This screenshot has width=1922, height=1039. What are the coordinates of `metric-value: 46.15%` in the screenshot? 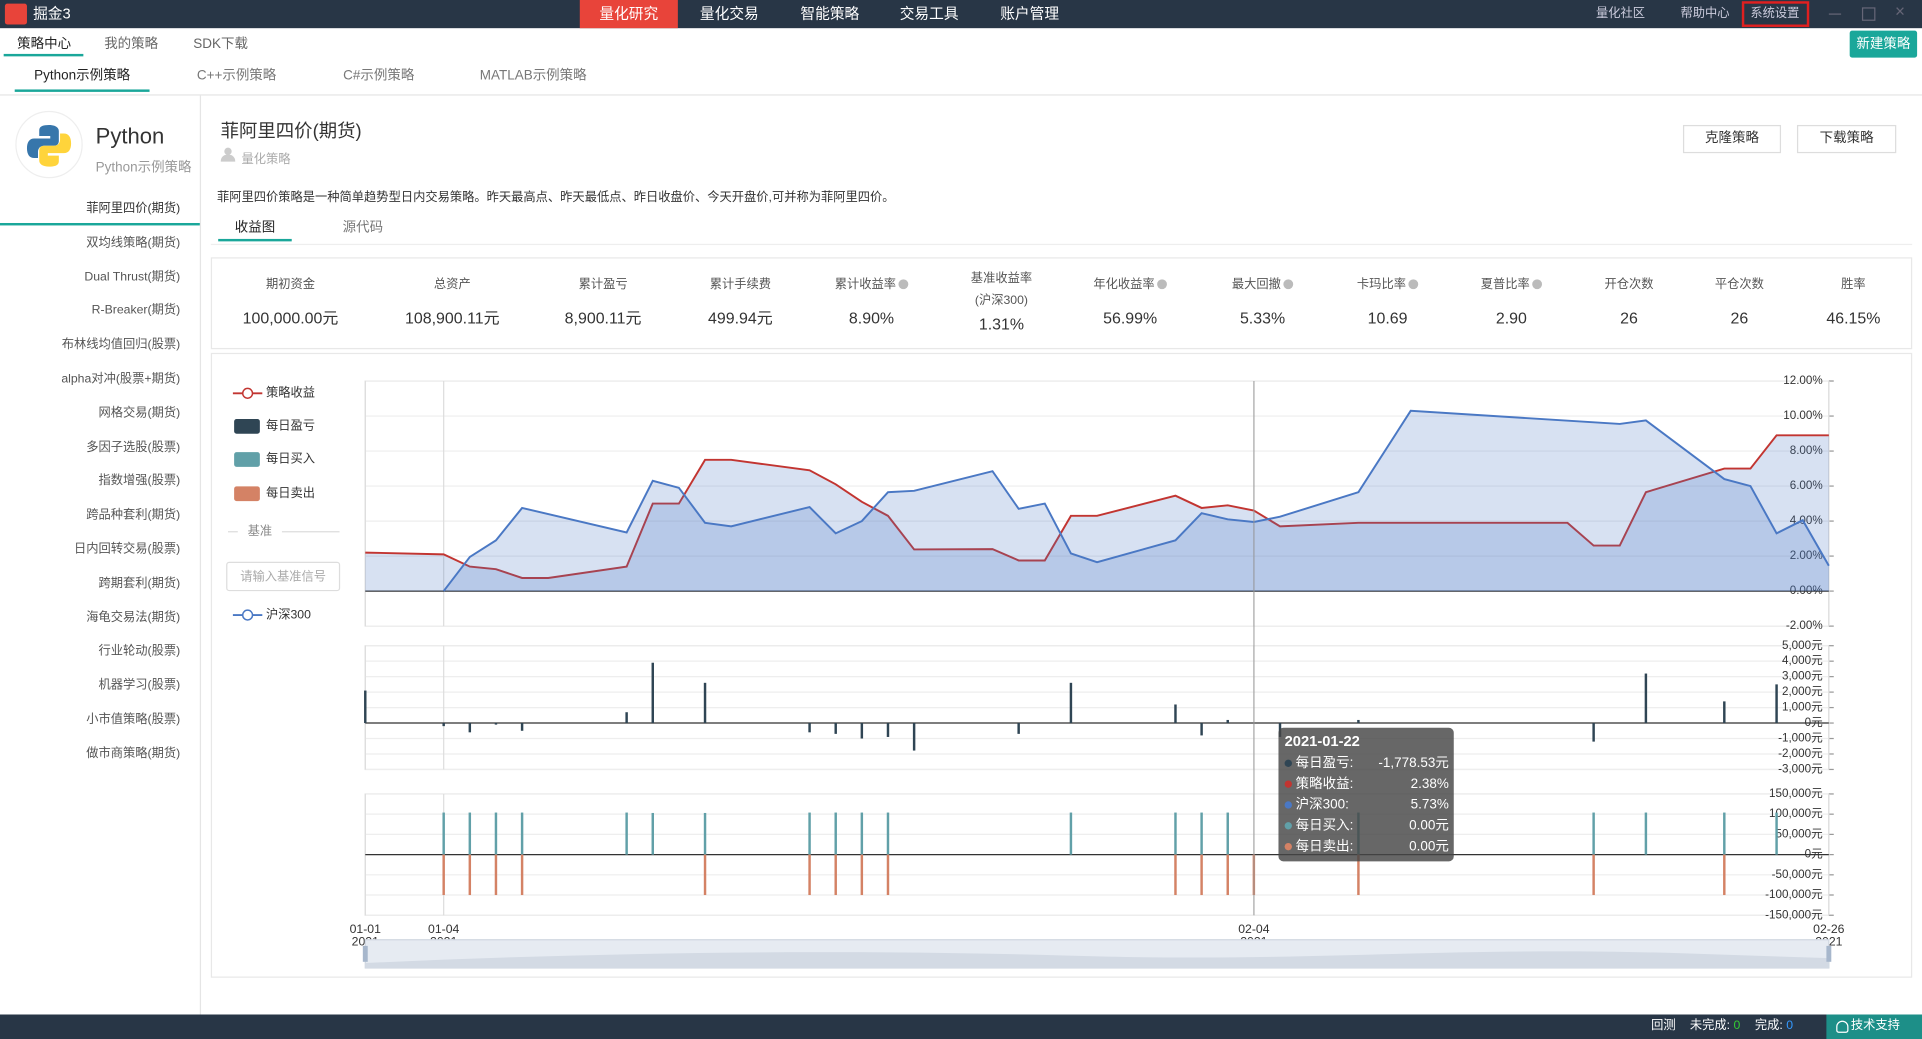 It's located at (1853, 318).